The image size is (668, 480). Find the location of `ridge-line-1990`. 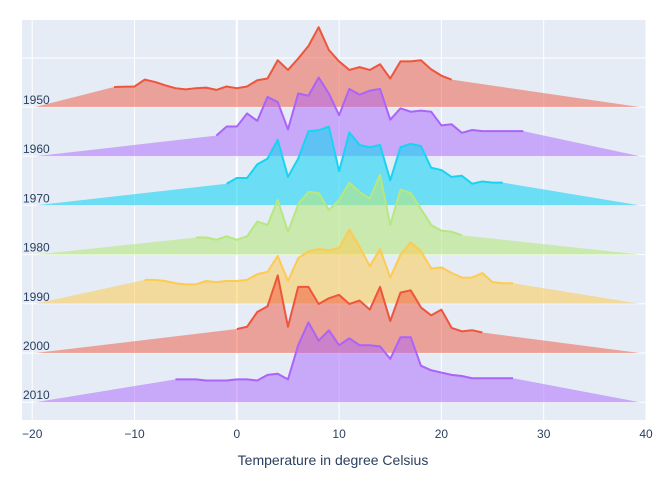

ridge-line-1990 is located at coordinates (329, 257).